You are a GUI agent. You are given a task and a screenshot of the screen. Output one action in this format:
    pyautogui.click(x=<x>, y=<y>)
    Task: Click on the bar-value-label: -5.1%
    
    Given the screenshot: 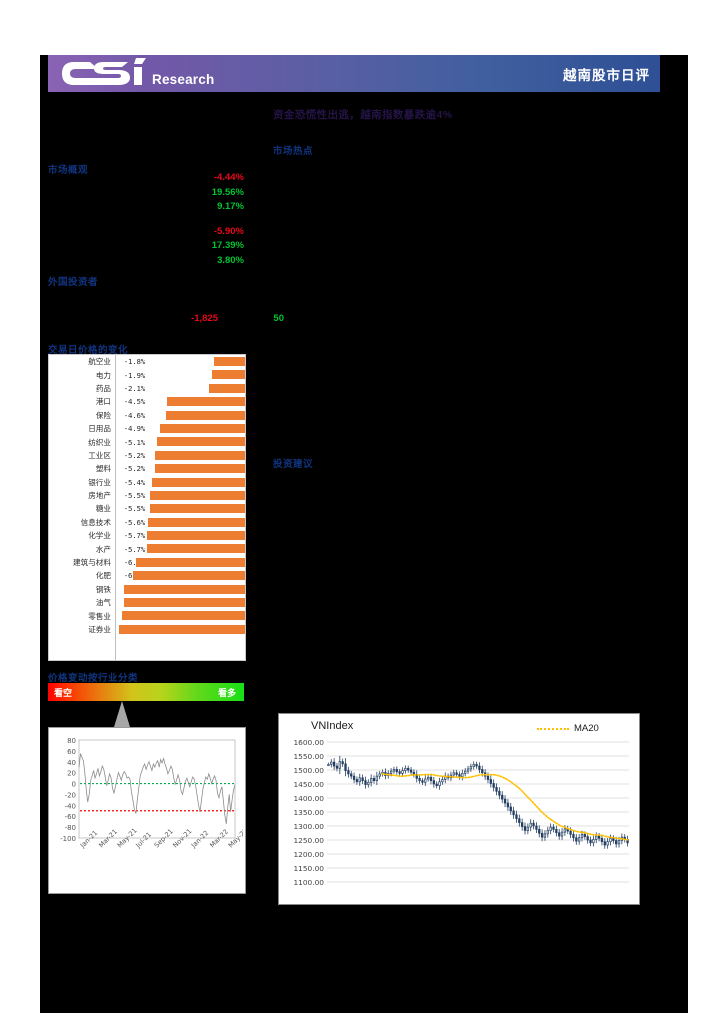 What is the action you would take?
    pyautogui.click(x=134, y=442)
    